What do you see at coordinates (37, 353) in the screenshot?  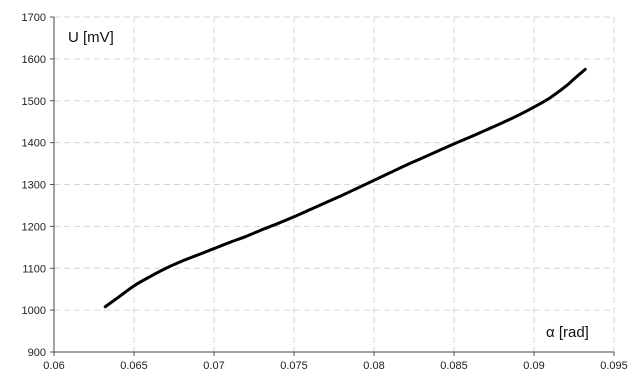 I see `y-tick-label: 900` at bounding box center [37, 353].